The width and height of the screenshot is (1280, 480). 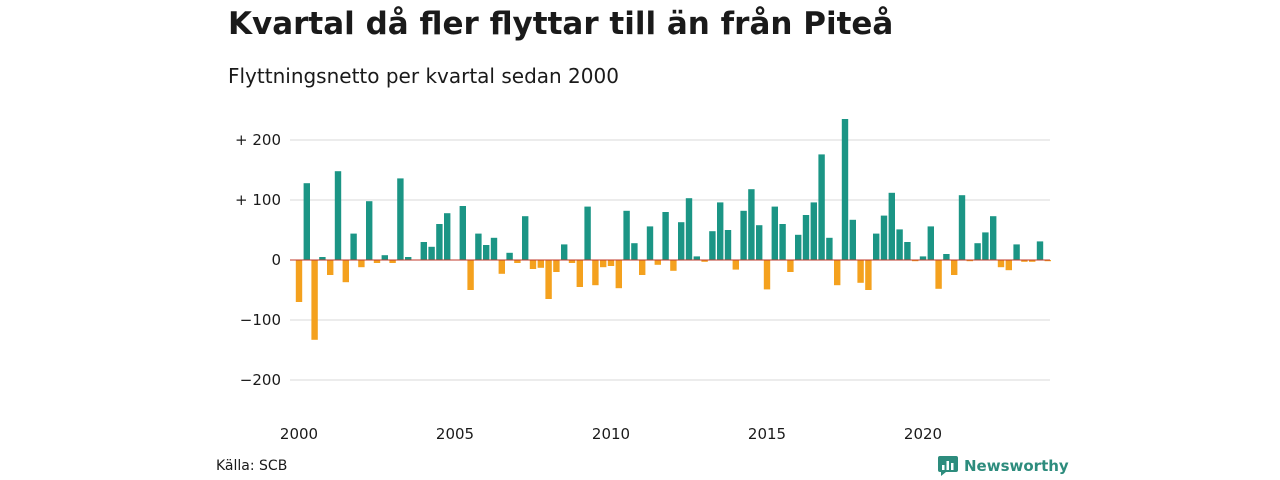 What do you see at coordinates (299, 434) in the screenshot?
I see `x-tick-label: 2000` at bounding box center [299, 434].